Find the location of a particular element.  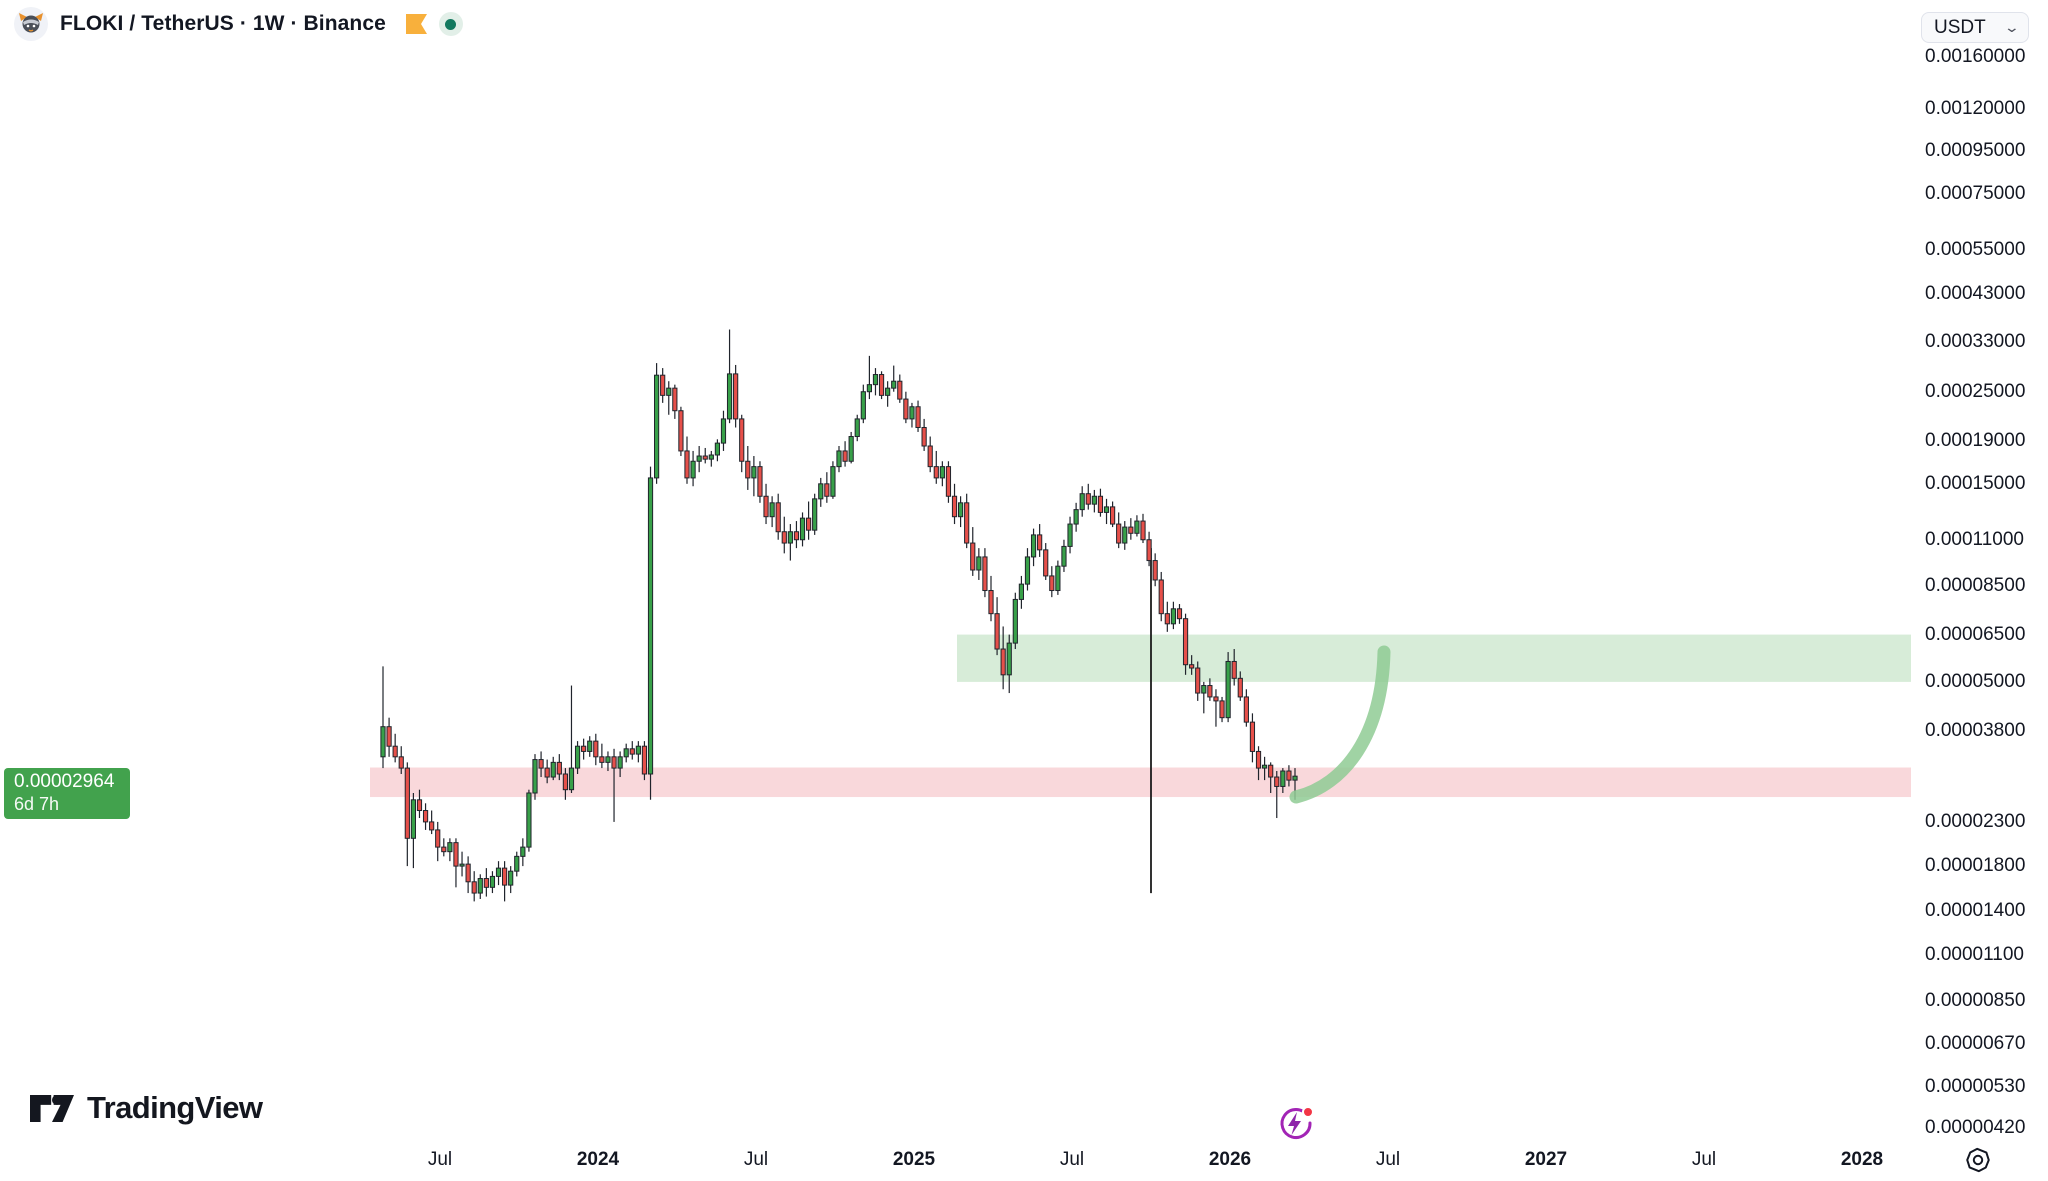

price-tick: 0.00075000 is located at coordinates (1975, 193).